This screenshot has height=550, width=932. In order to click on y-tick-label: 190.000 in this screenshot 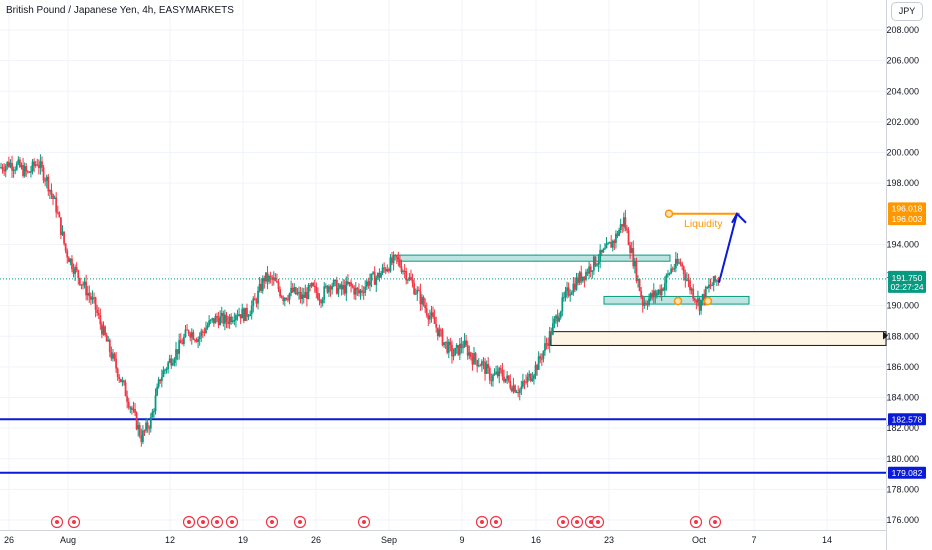, I will do `click(902, 306)`.